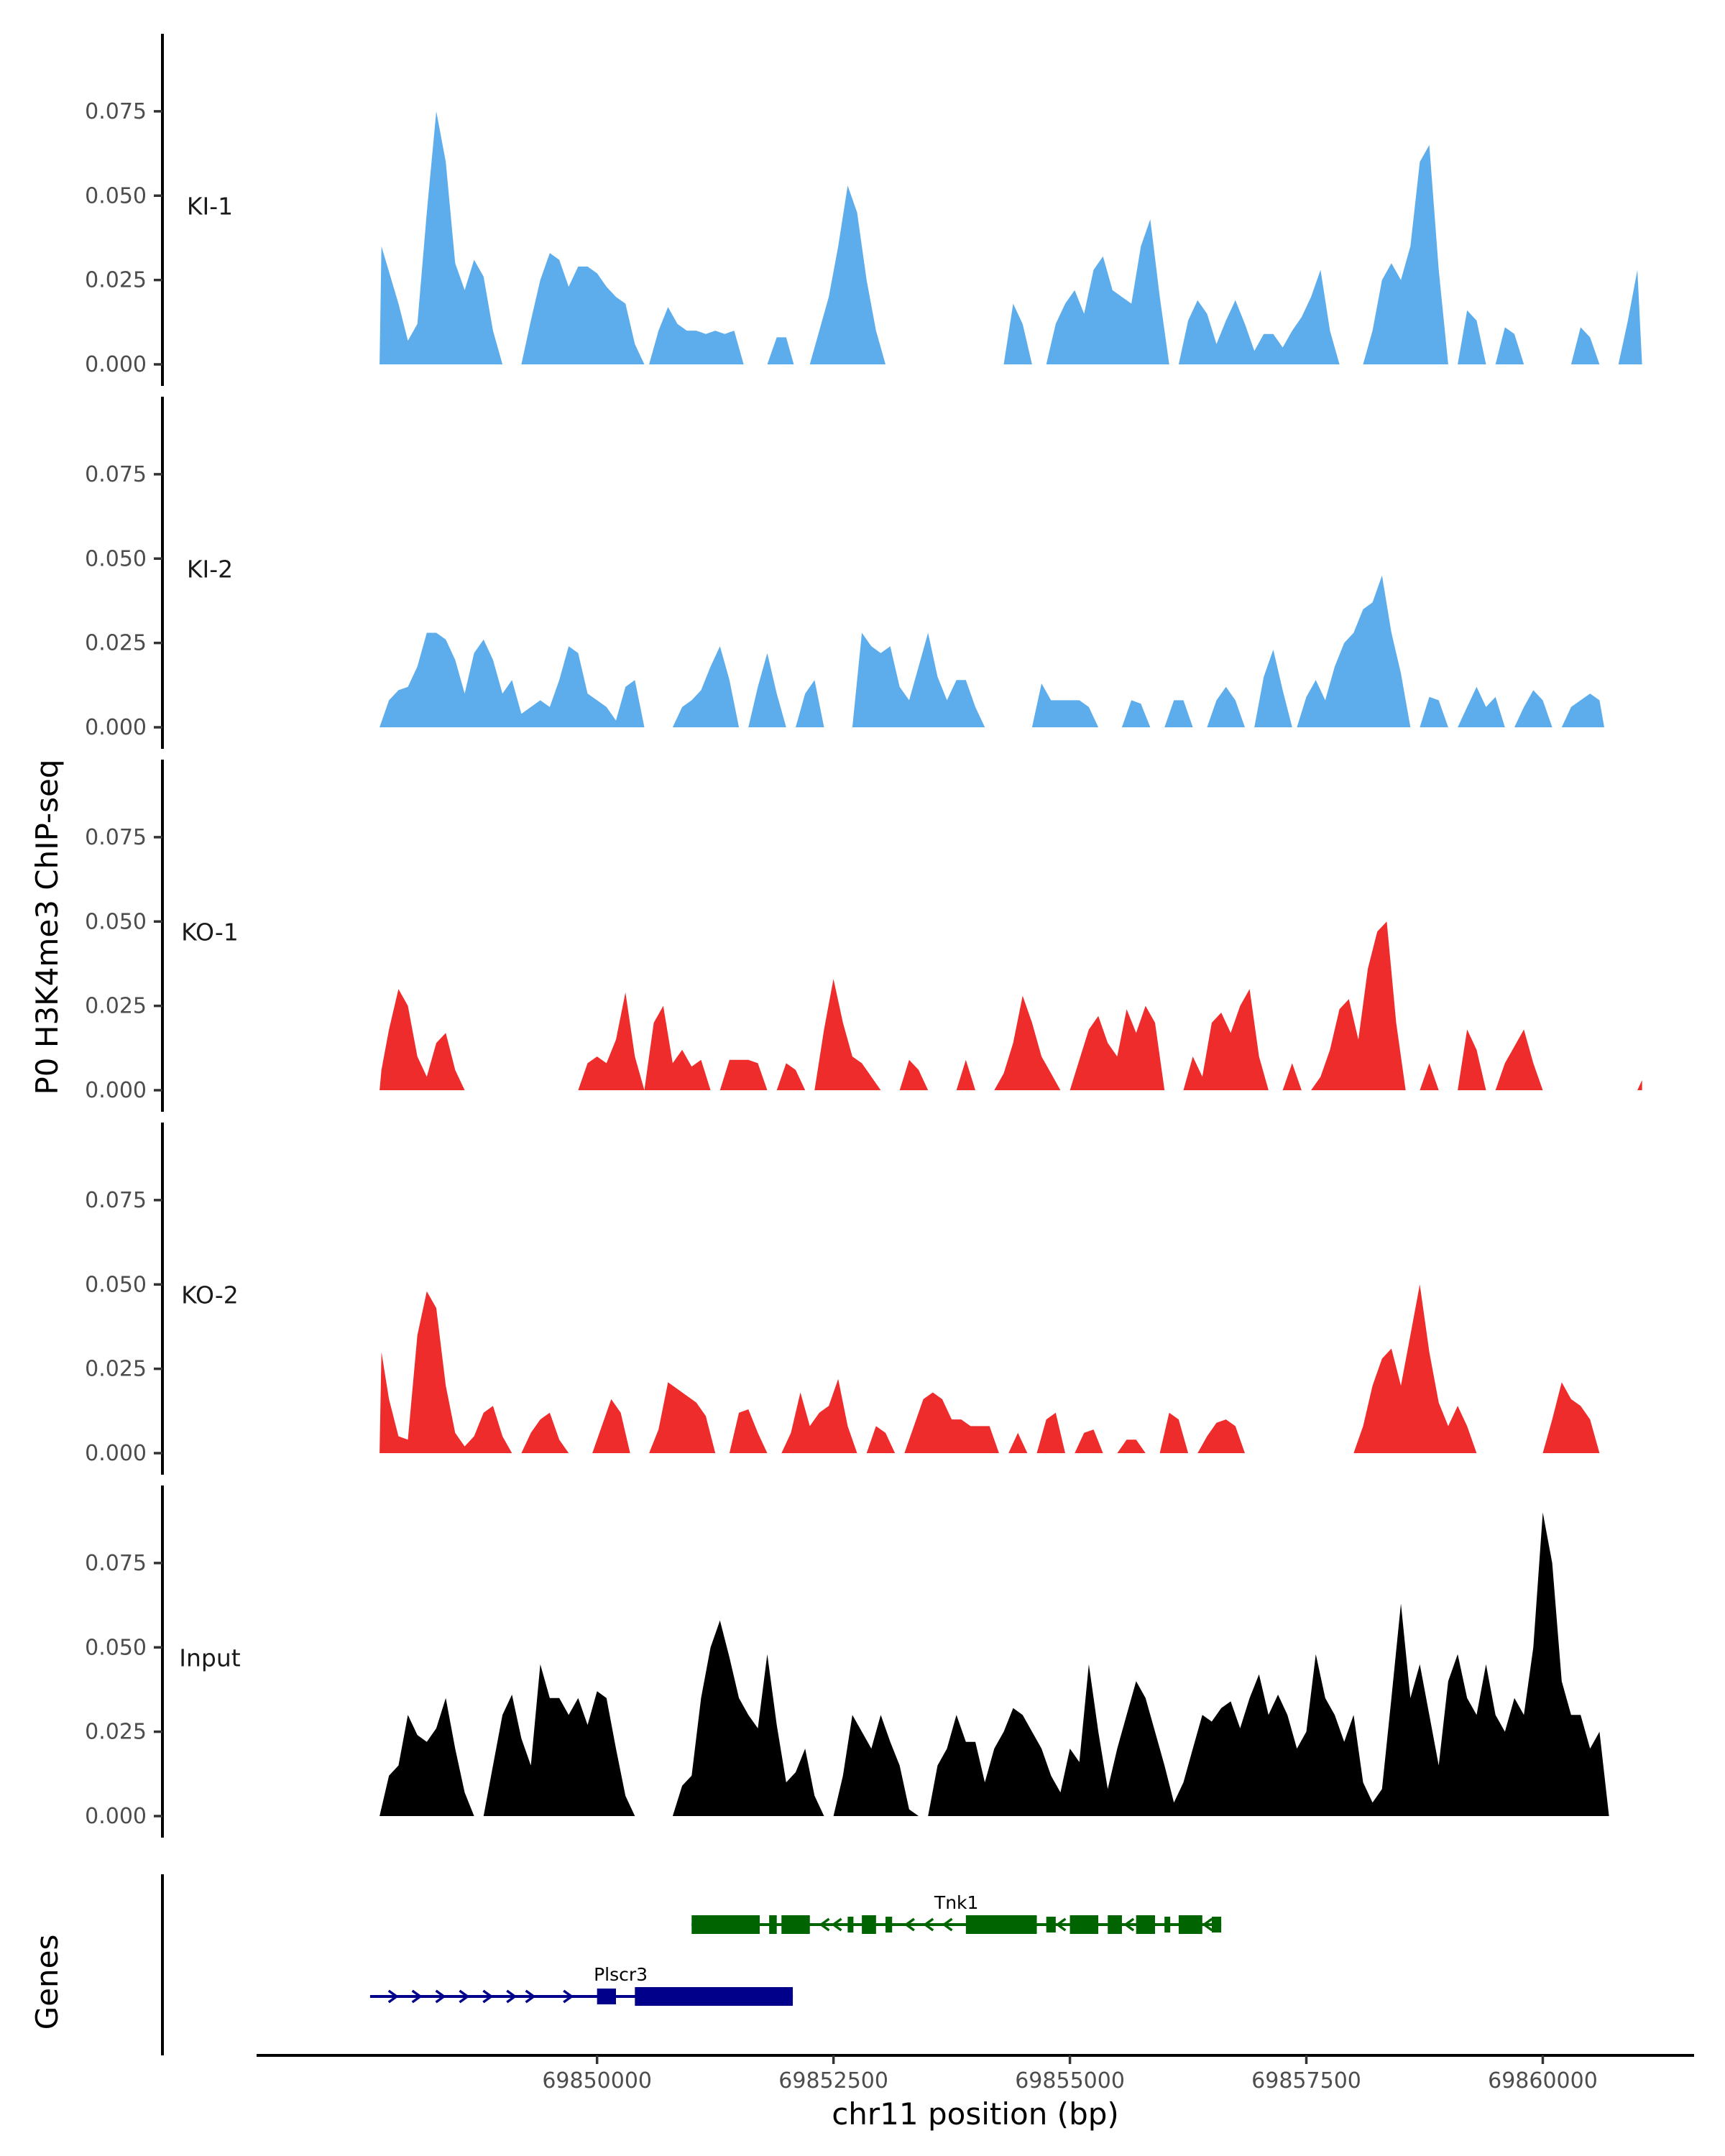 The height and width of the screenshot is (2156, 1725). I want to click on track-label: KI-2, so click(210, 569).